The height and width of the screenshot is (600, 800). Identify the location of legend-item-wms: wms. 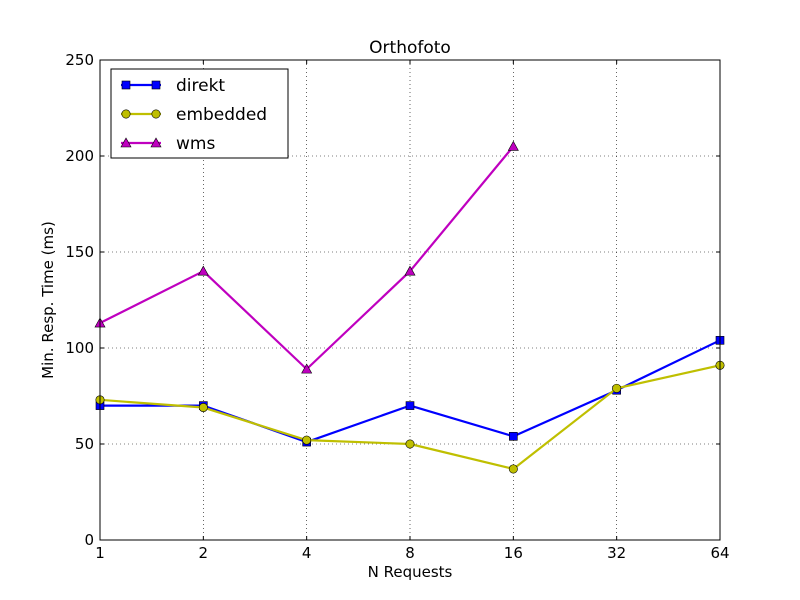
(167, 144).